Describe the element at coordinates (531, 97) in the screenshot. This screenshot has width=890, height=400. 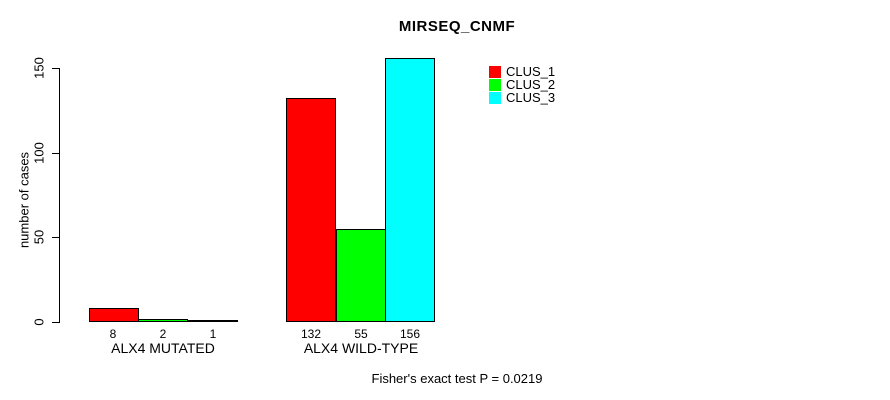
I see `legend-label: CLUS_3` at that location.